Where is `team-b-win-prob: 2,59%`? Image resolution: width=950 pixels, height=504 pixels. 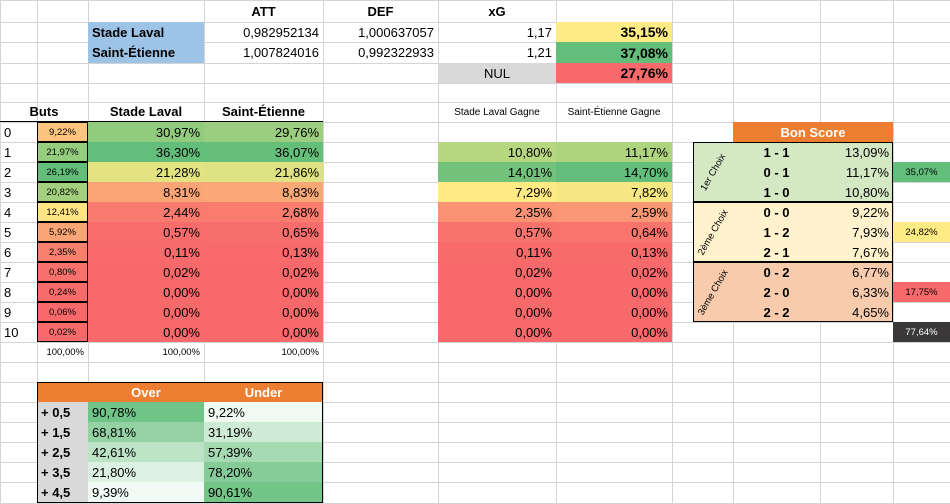 team-b-win-prob: 2,59% is located at coordinates (614, 212).